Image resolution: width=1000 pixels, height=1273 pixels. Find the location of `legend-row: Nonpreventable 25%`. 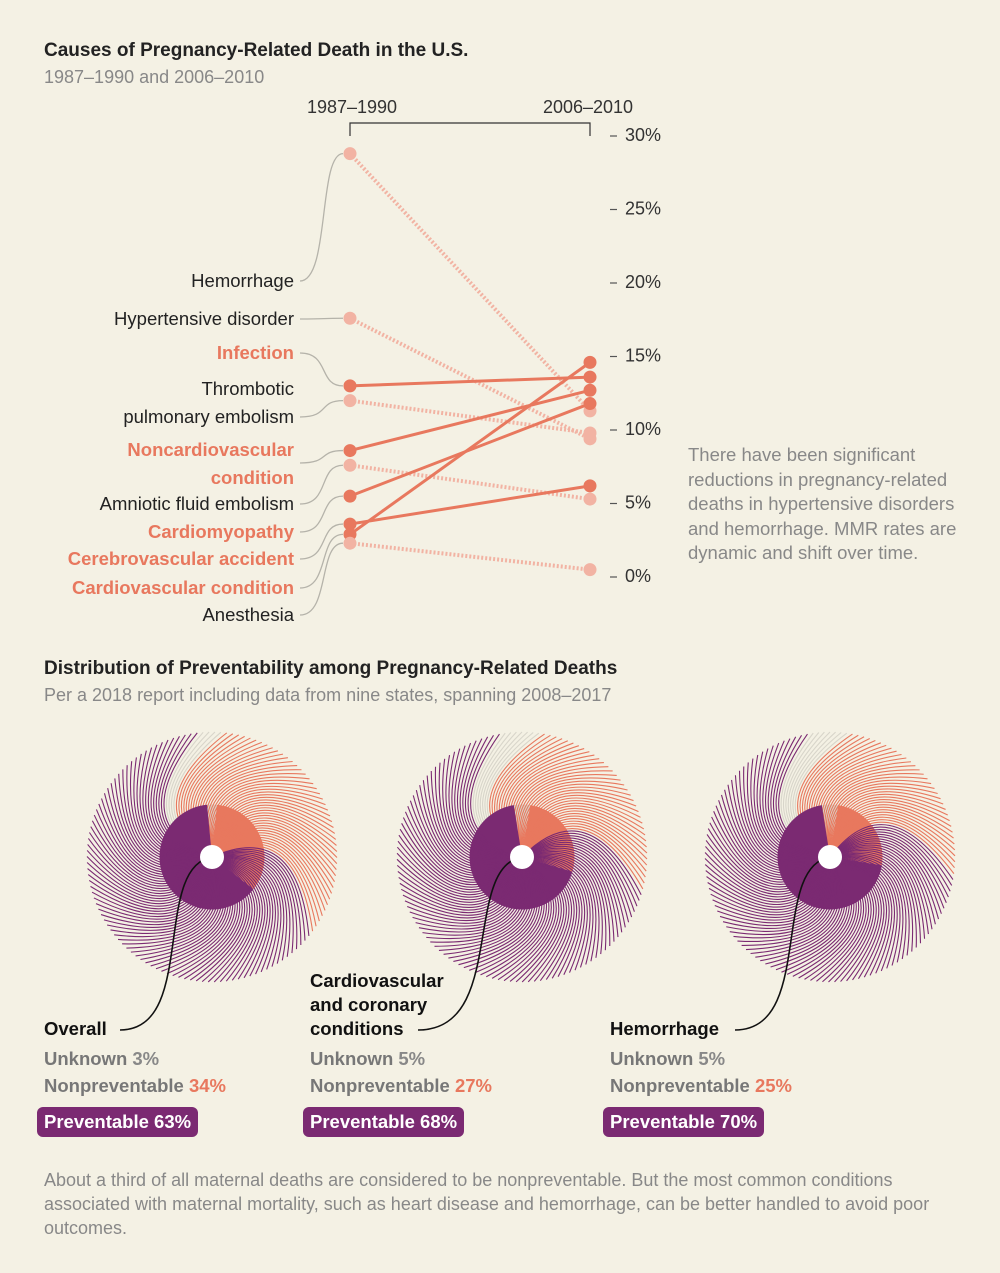

legend-row: Nonpreventable 25% is located at coordinates (701, 1086).